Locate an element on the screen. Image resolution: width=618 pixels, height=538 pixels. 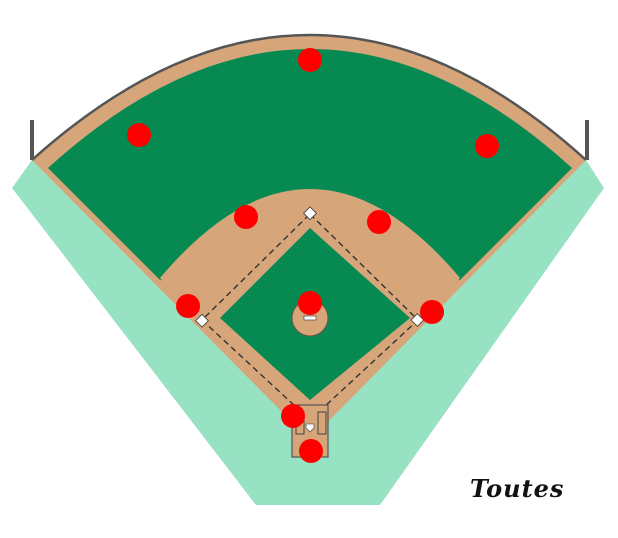
pitchers-rubber is located at coordinates (310, 318).